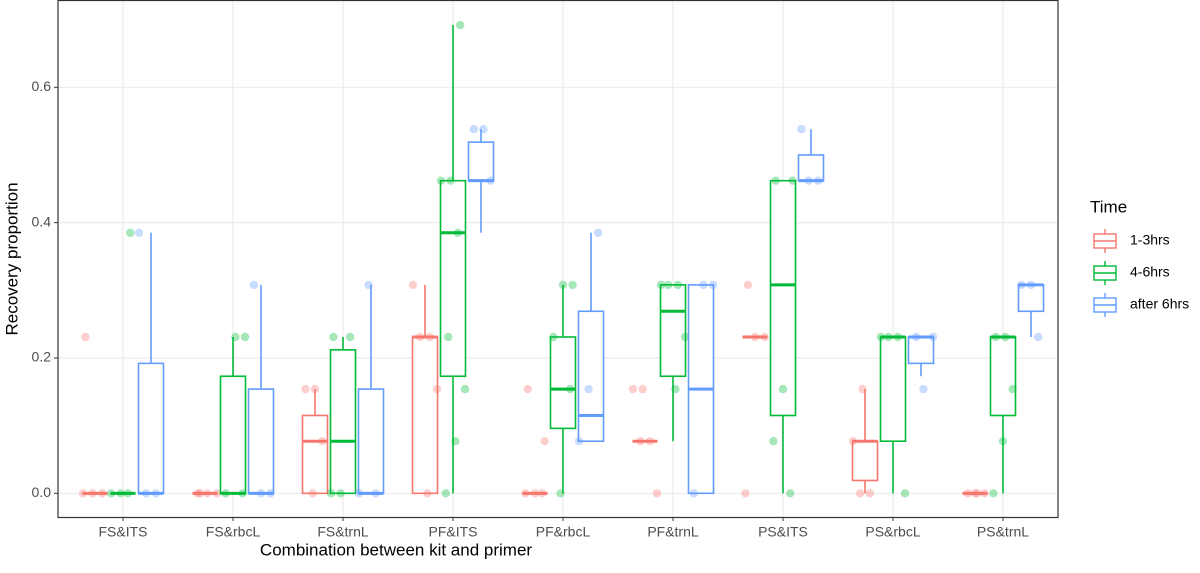  What do you see at coordinates (42, 492) in the screenshot?
I see `y-tick-label: 0.0` at bounding box center [42, 492].